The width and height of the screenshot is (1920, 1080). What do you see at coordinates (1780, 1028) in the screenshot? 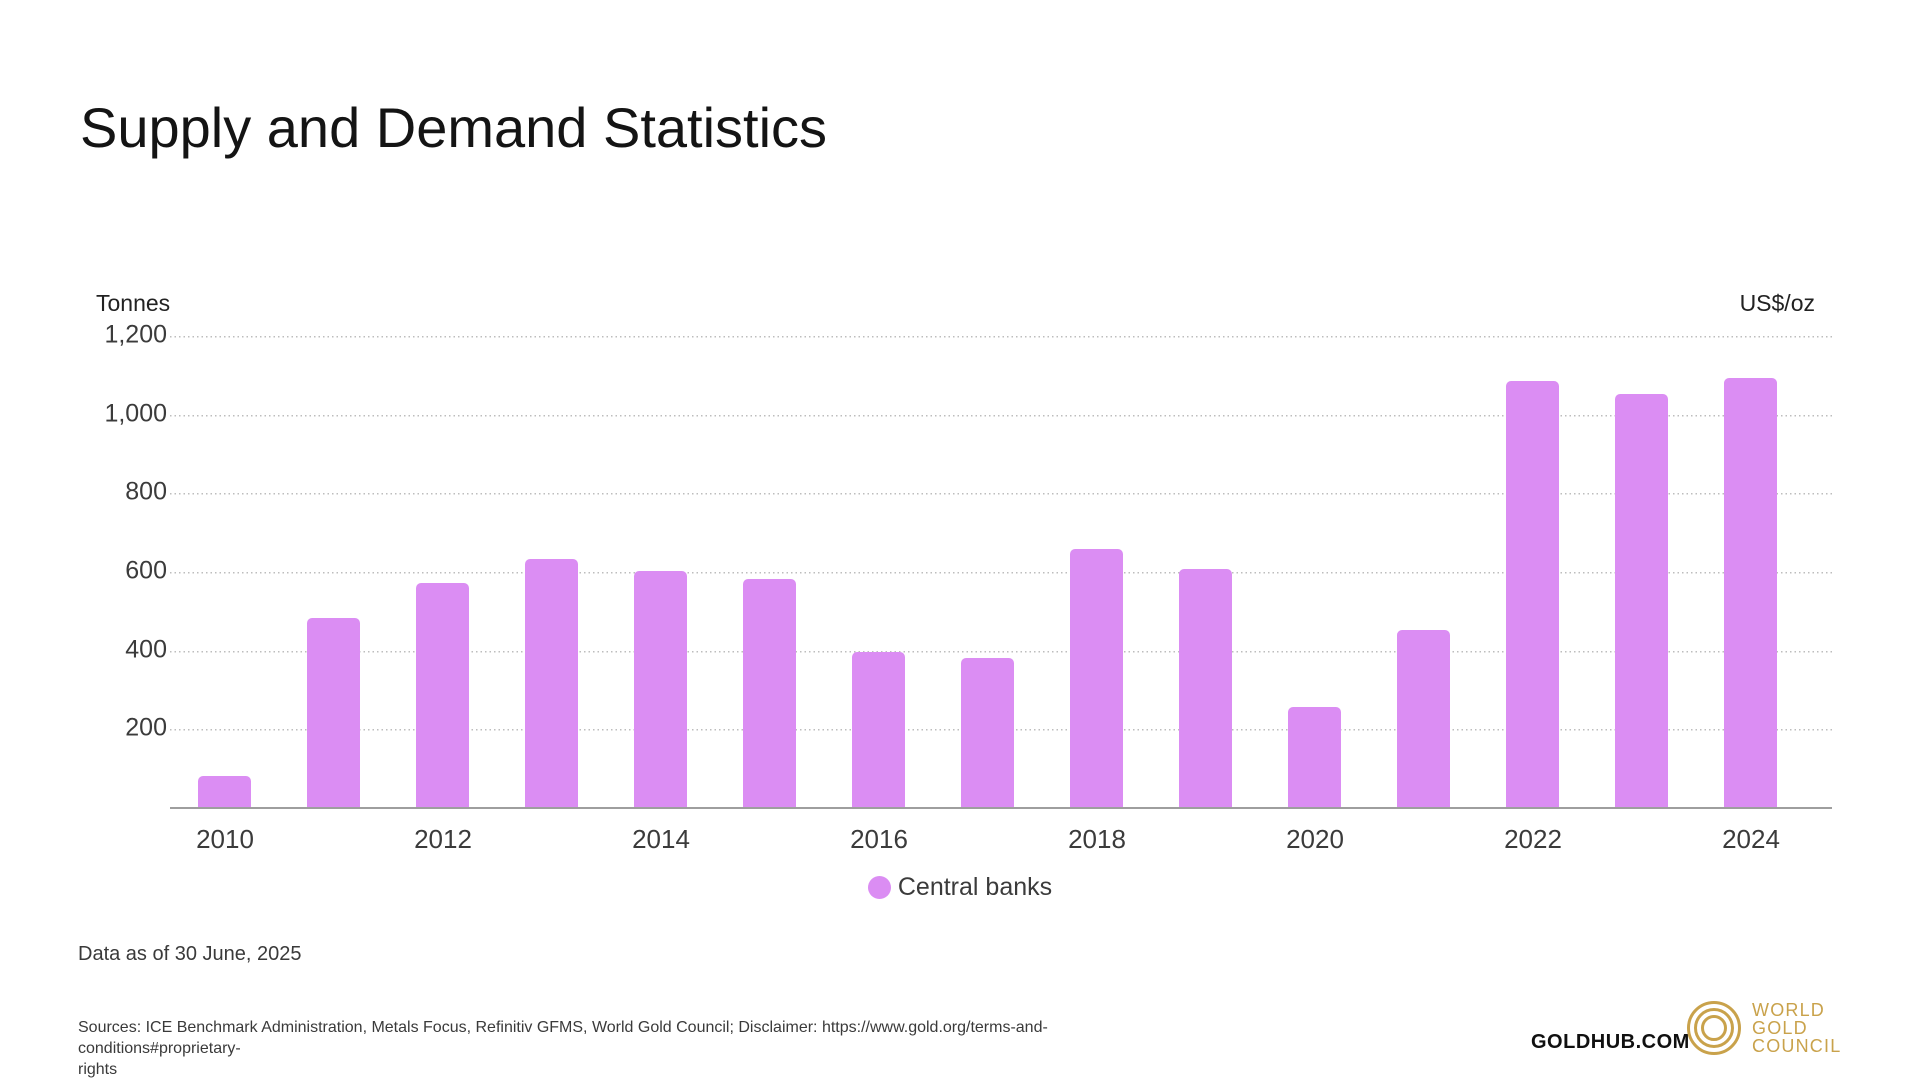
I see `wgc-logo-line-gold: GOLD` at bounding box center [1780, 1028].